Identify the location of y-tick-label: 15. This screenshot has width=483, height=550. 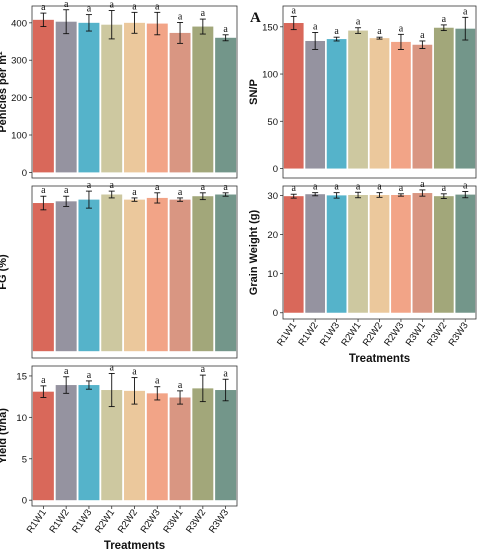
(21, 376).